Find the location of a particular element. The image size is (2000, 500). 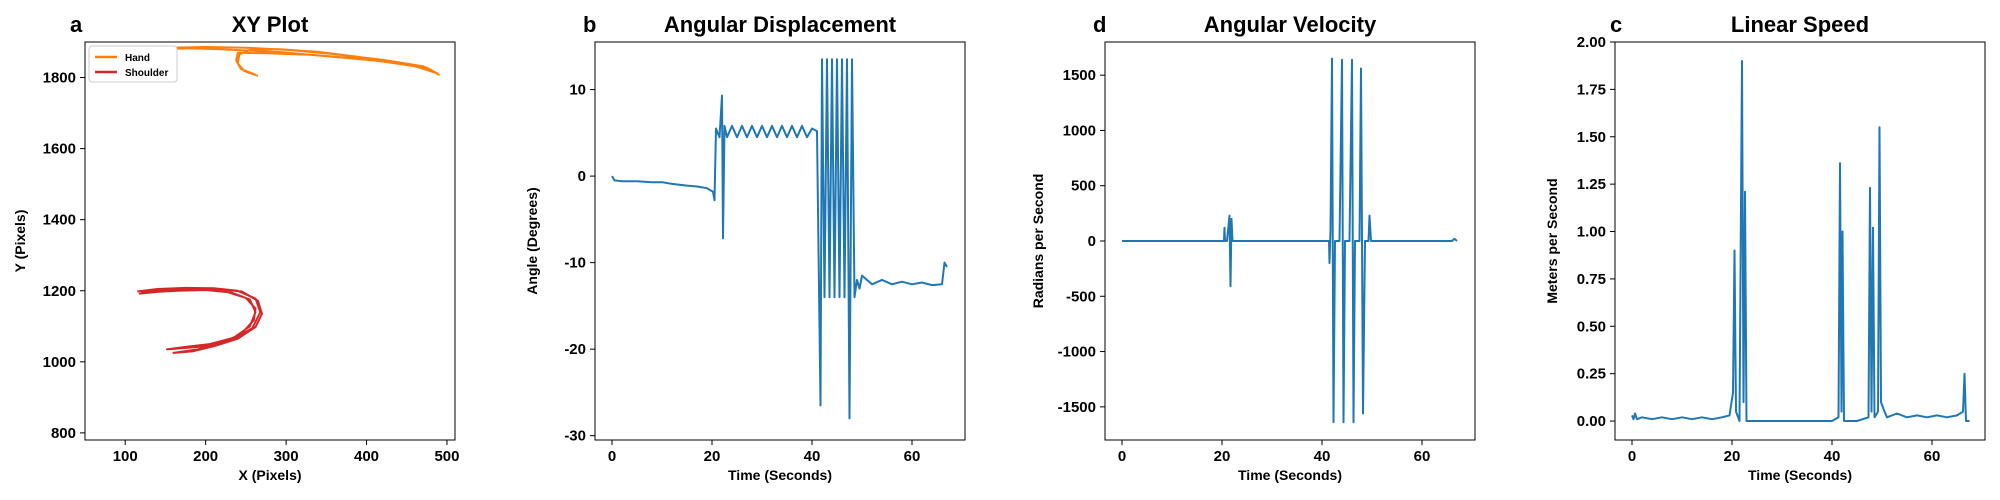

x-tick-label: 100 is located at coordinates (125, 456).